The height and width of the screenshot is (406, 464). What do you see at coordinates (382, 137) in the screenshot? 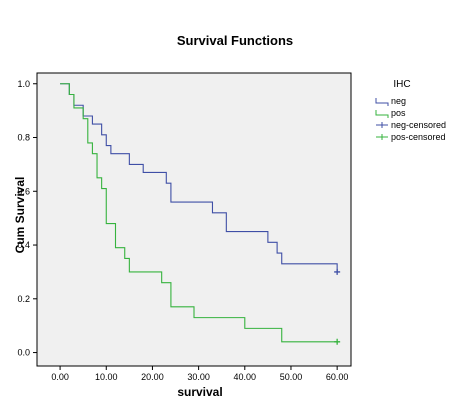
I see `legend-swatch-pos-censored` at bounding box center [382, 137].